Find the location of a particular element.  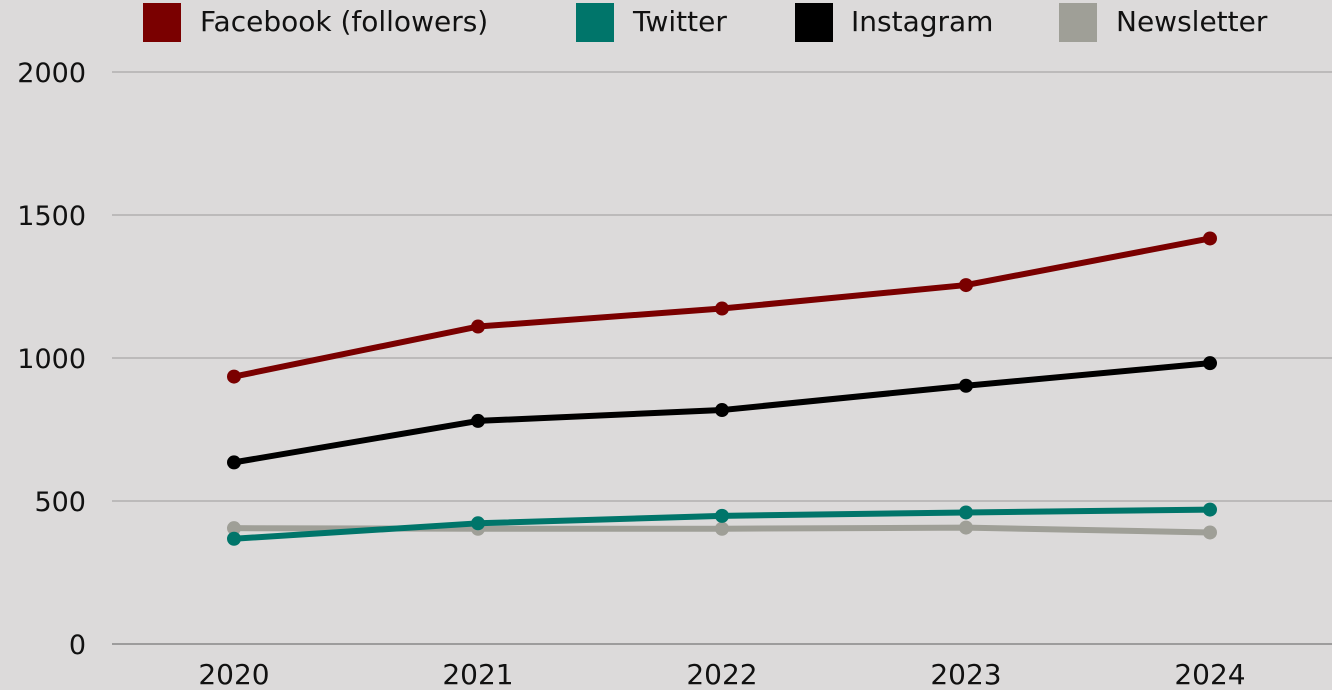

y-tick-label: 500 is located at coordinates (60, 502).